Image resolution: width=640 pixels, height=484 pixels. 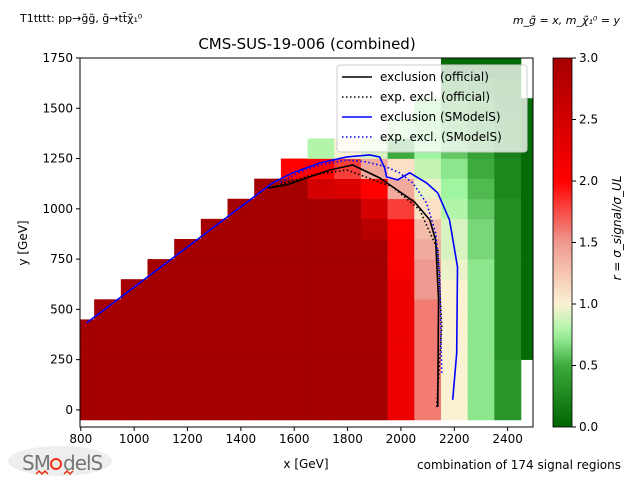 What do you see at coordinates (57, 209) in the screenshot?
I see `y-tick-label: 1000` at bounding box center [57, 209].